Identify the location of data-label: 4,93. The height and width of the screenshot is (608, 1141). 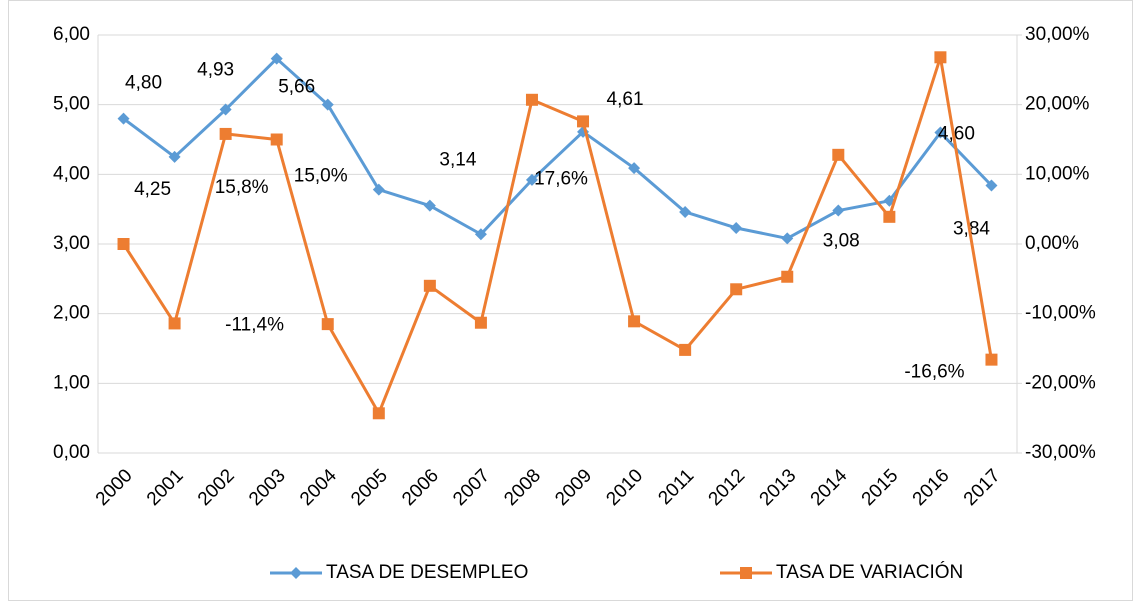
(215, 70).